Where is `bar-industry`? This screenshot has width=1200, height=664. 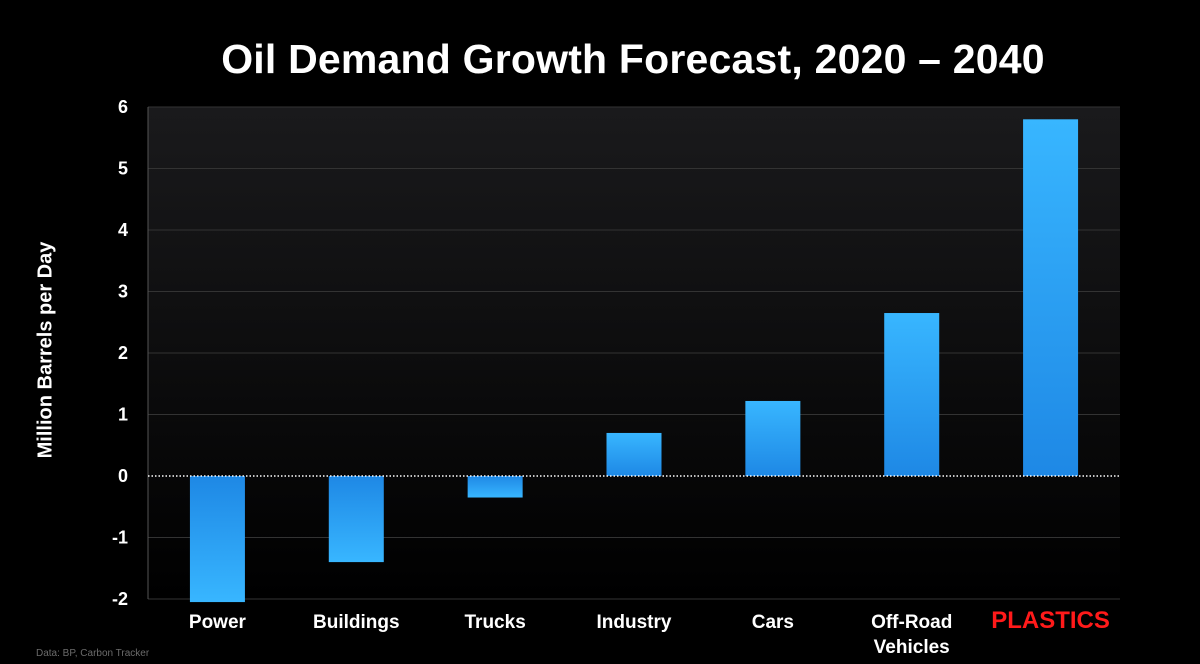 bar-industry is located at coordinates (634, 454).